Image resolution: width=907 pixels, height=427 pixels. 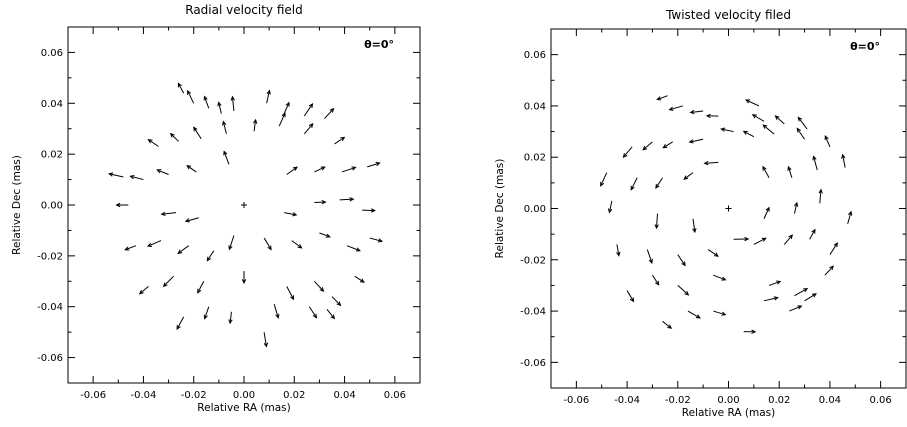 What do you see at coordinates (395, 395) in the screenshot?
I see `x-tick-label: 0.06` at bounding box center [395, 395].